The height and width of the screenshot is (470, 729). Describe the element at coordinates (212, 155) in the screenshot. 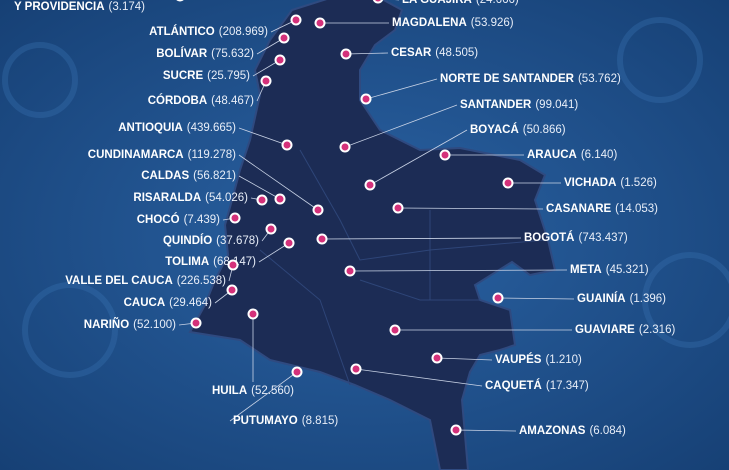

I see `department-cases: (119.278)` at that location.